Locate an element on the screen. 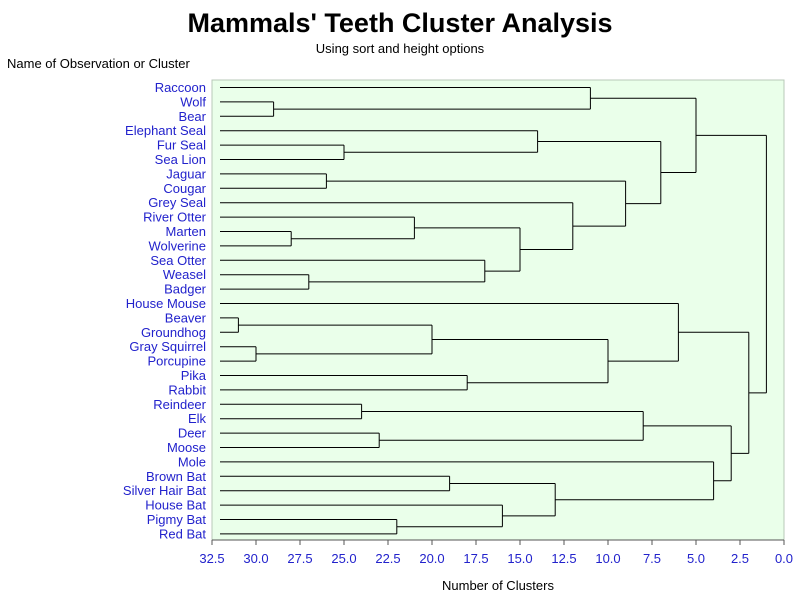 The width and height of the screenshot is (800, 600). leaf-label: Wolf is located at coordinates (193, 101).